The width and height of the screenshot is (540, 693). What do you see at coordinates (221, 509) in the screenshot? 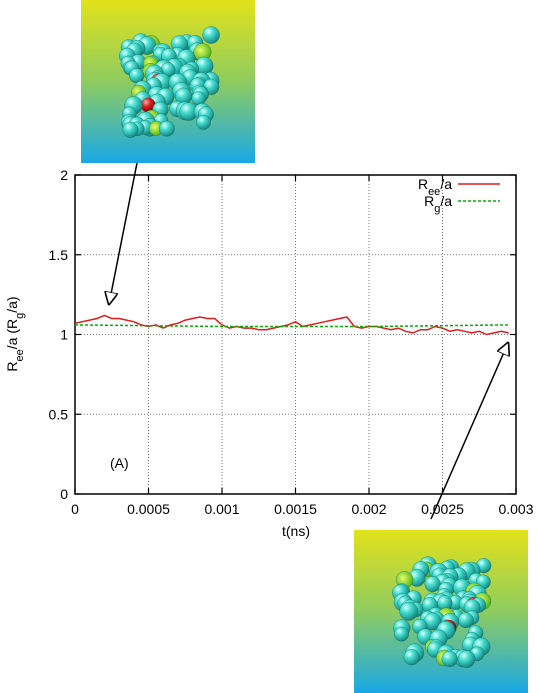
I see `x-tick-label: 0.001` at bounding box center [221, 509].